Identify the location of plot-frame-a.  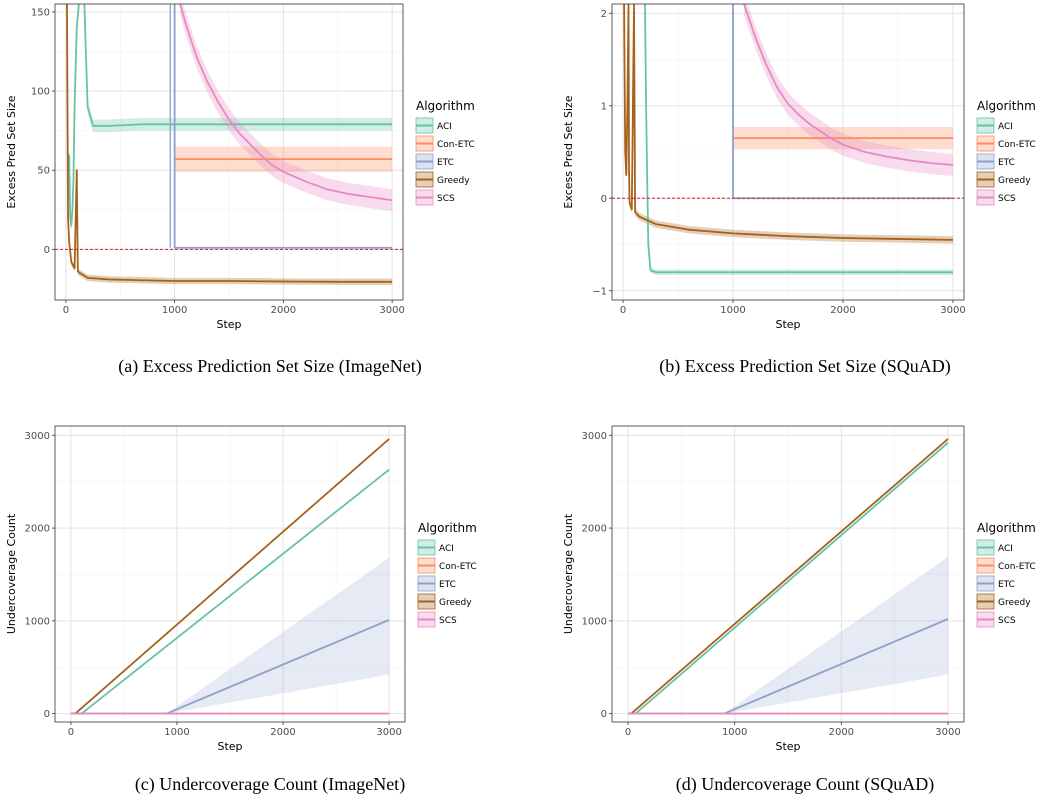
(229, 152).